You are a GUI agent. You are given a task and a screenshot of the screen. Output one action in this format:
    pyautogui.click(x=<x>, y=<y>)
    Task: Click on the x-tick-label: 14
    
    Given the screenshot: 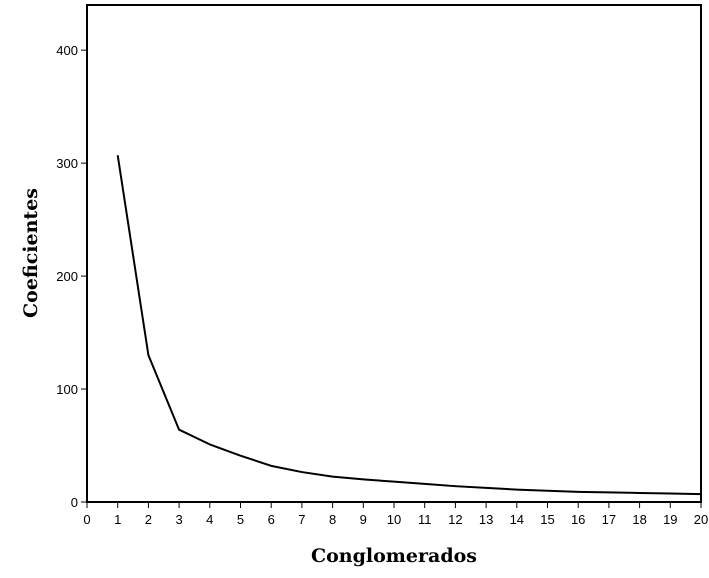 What is the action you would take?
    pyautogui.click(x=517, y=519)
    